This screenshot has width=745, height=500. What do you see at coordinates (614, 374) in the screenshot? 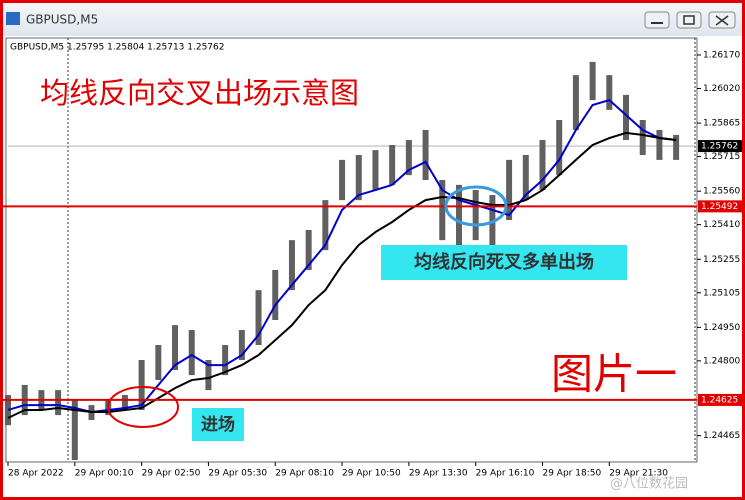
I see `annotation: 图片一` at bounding box center [614, 374].